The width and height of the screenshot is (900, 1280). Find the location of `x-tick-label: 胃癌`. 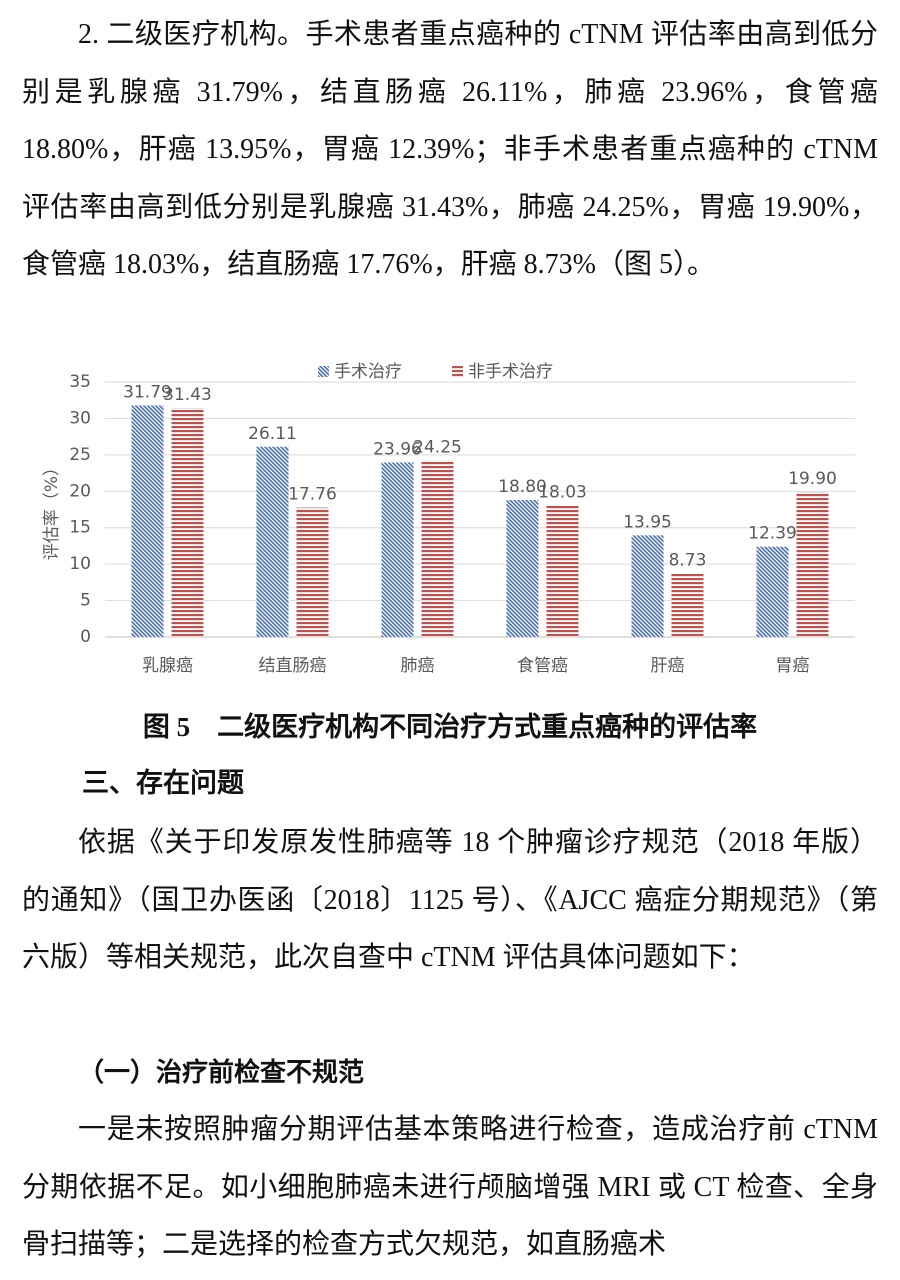

x-tick-label: 胃癌 is located at coordinates (793, 666).